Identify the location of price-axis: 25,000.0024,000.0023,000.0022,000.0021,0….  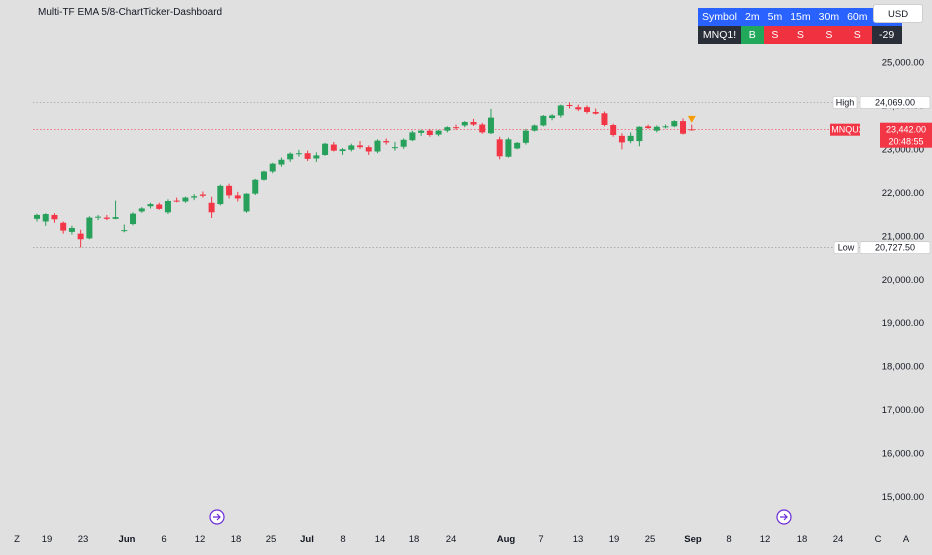
(895, 264).